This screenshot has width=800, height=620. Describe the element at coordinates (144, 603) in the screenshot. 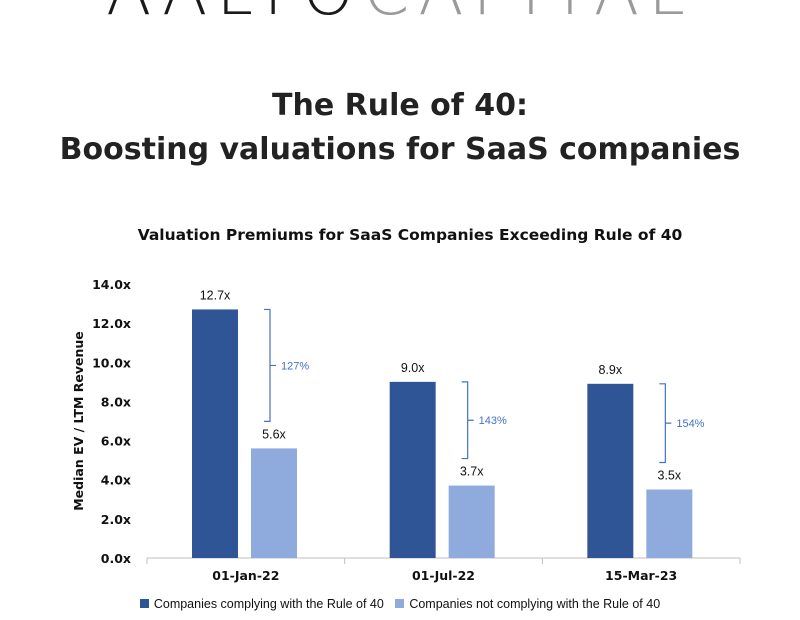

I see `legend-swatch-complying` at that location.